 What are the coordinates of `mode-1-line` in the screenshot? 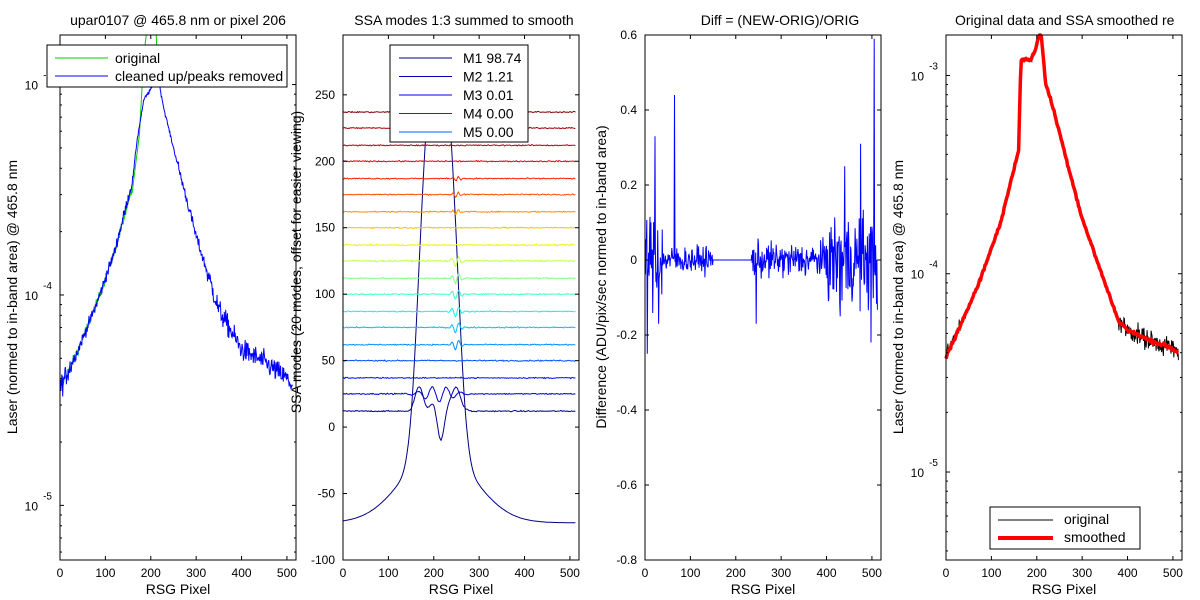 It's located at (459, 293).